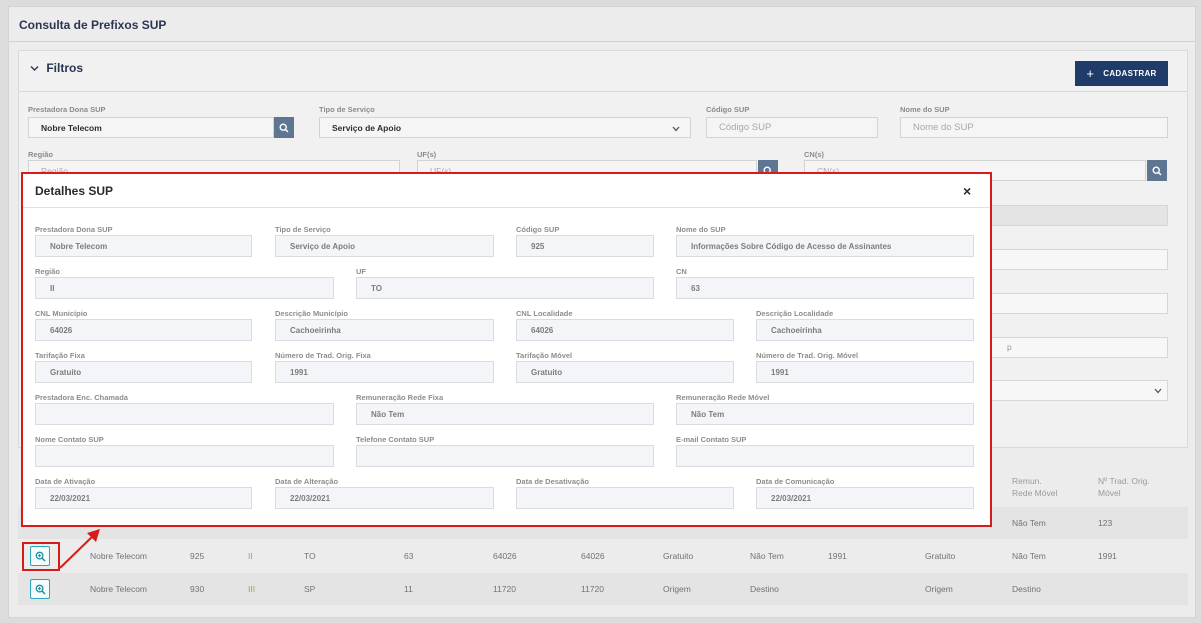 The image size is (1201, 623). What do you see at coordinates (603, 488) in the screenshot?
I see `table-header: Remun. Rede Móvel Nº Trad. Orig. Móvel` at bounding box center [603, 488].